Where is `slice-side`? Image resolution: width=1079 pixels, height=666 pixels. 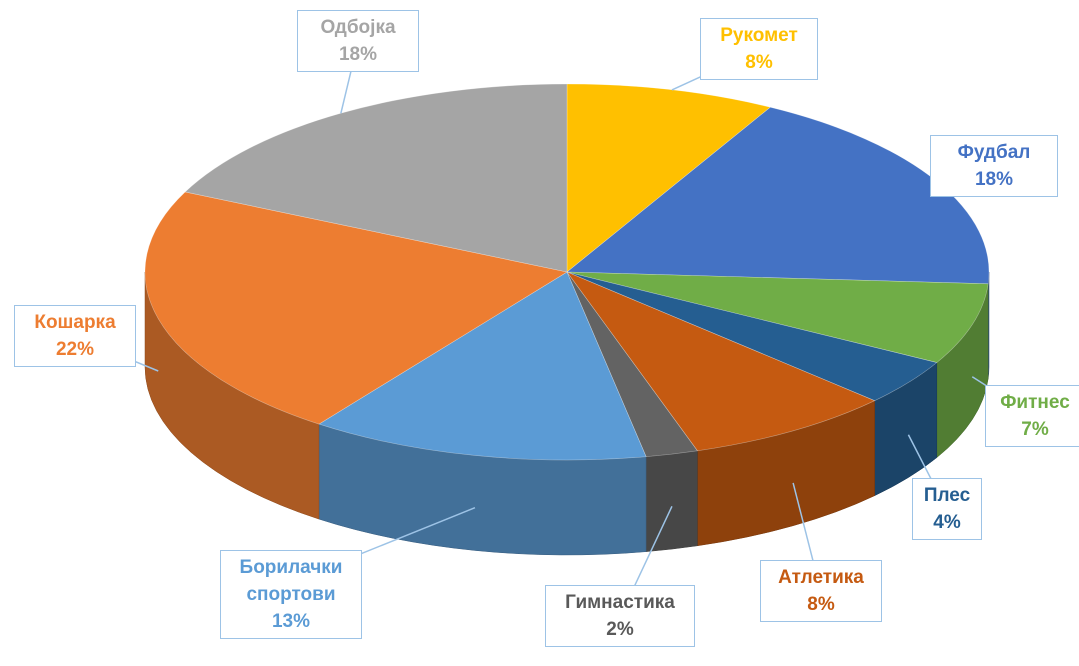 slice-side is located at coordinates (671, 501).